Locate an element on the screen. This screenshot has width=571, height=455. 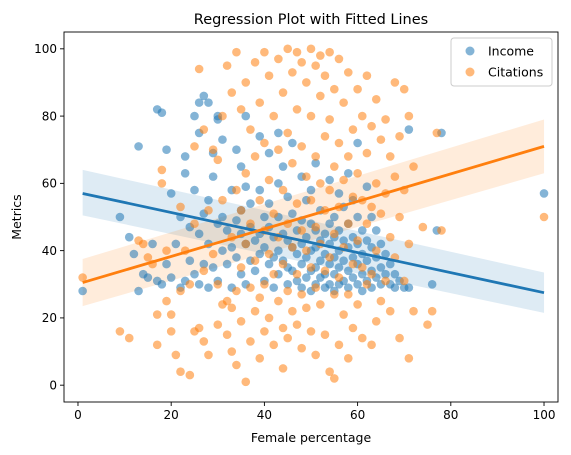
y-axis-ticks: 0 20 40 60 80 100 is located at coordinates (49, 217).